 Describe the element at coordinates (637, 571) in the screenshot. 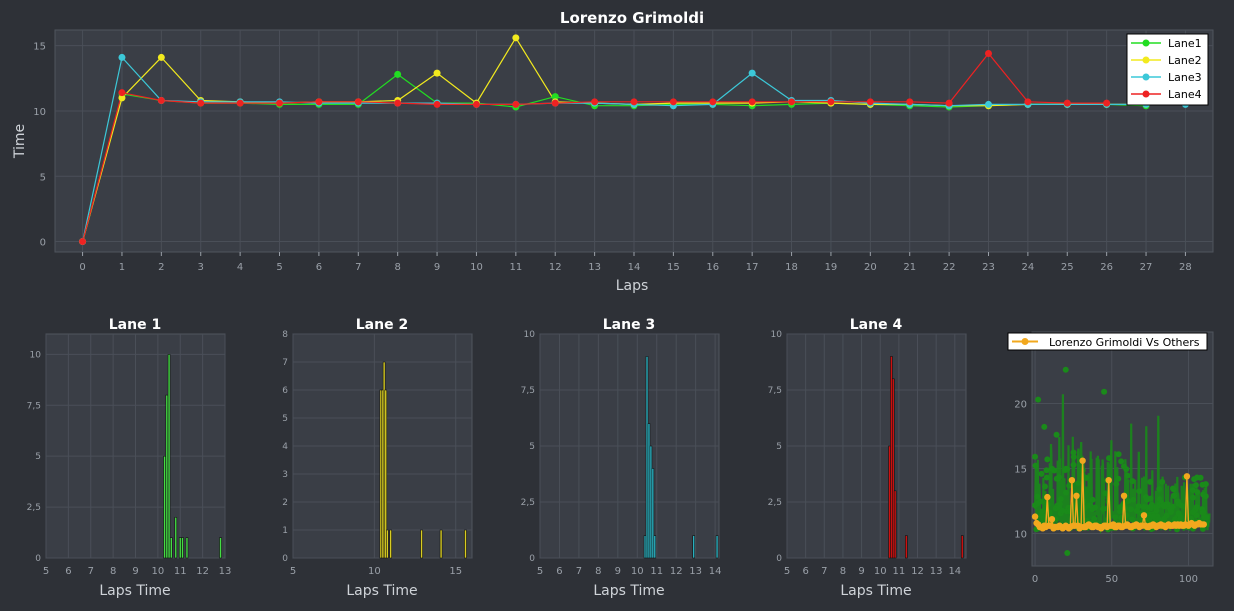

I see `lane3-x-tick-label: 10` at that location.